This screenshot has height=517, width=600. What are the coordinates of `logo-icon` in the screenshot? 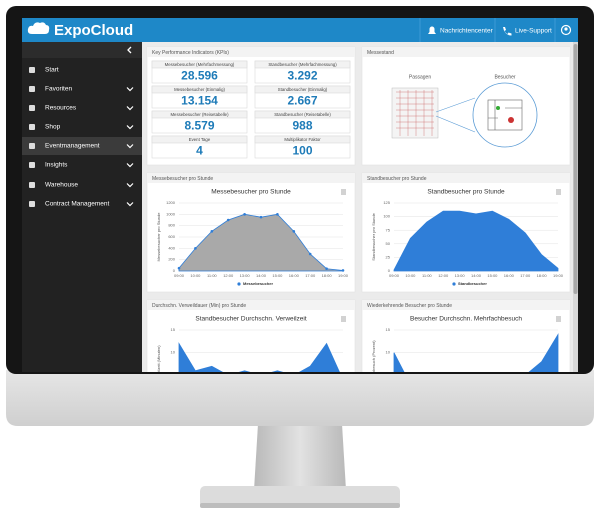 It's located at (38, 28).